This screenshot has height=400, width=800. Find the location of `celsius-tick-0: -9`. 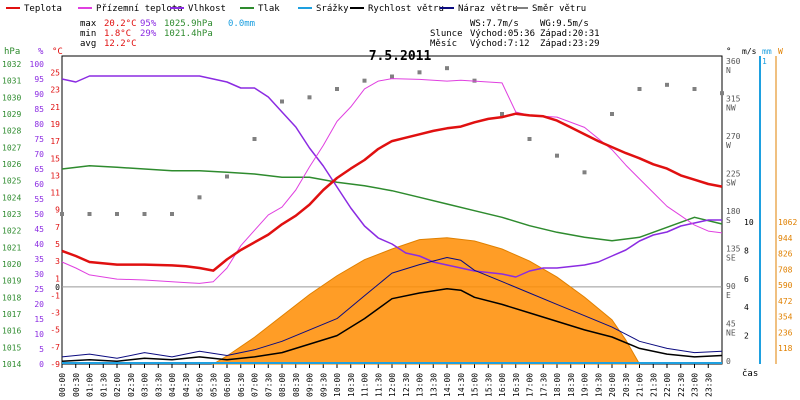

celsius-tick-0: -9 is located at coordinates (55, 364).